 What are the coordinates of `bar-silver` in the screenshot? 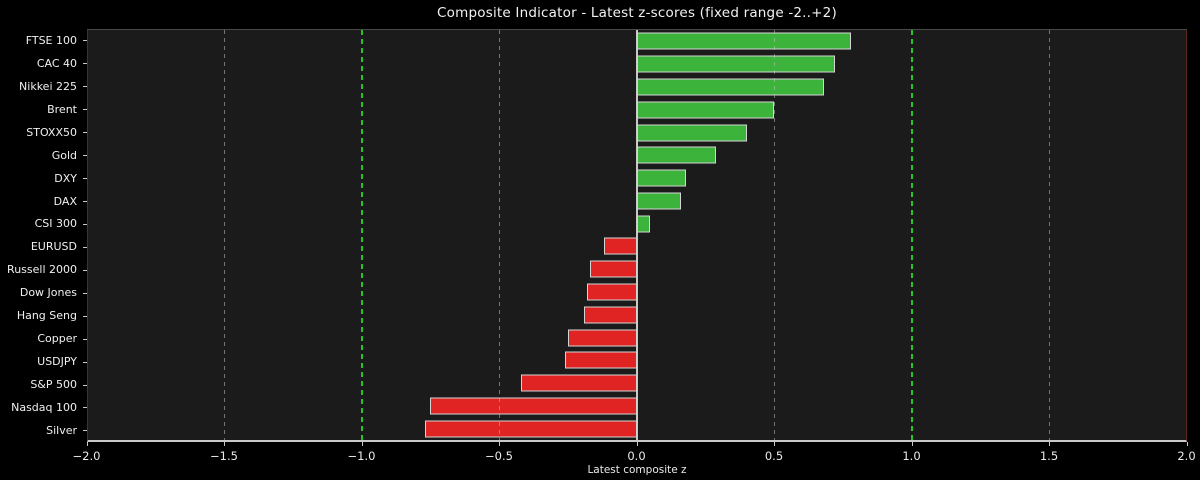 It's located at (530, 429).